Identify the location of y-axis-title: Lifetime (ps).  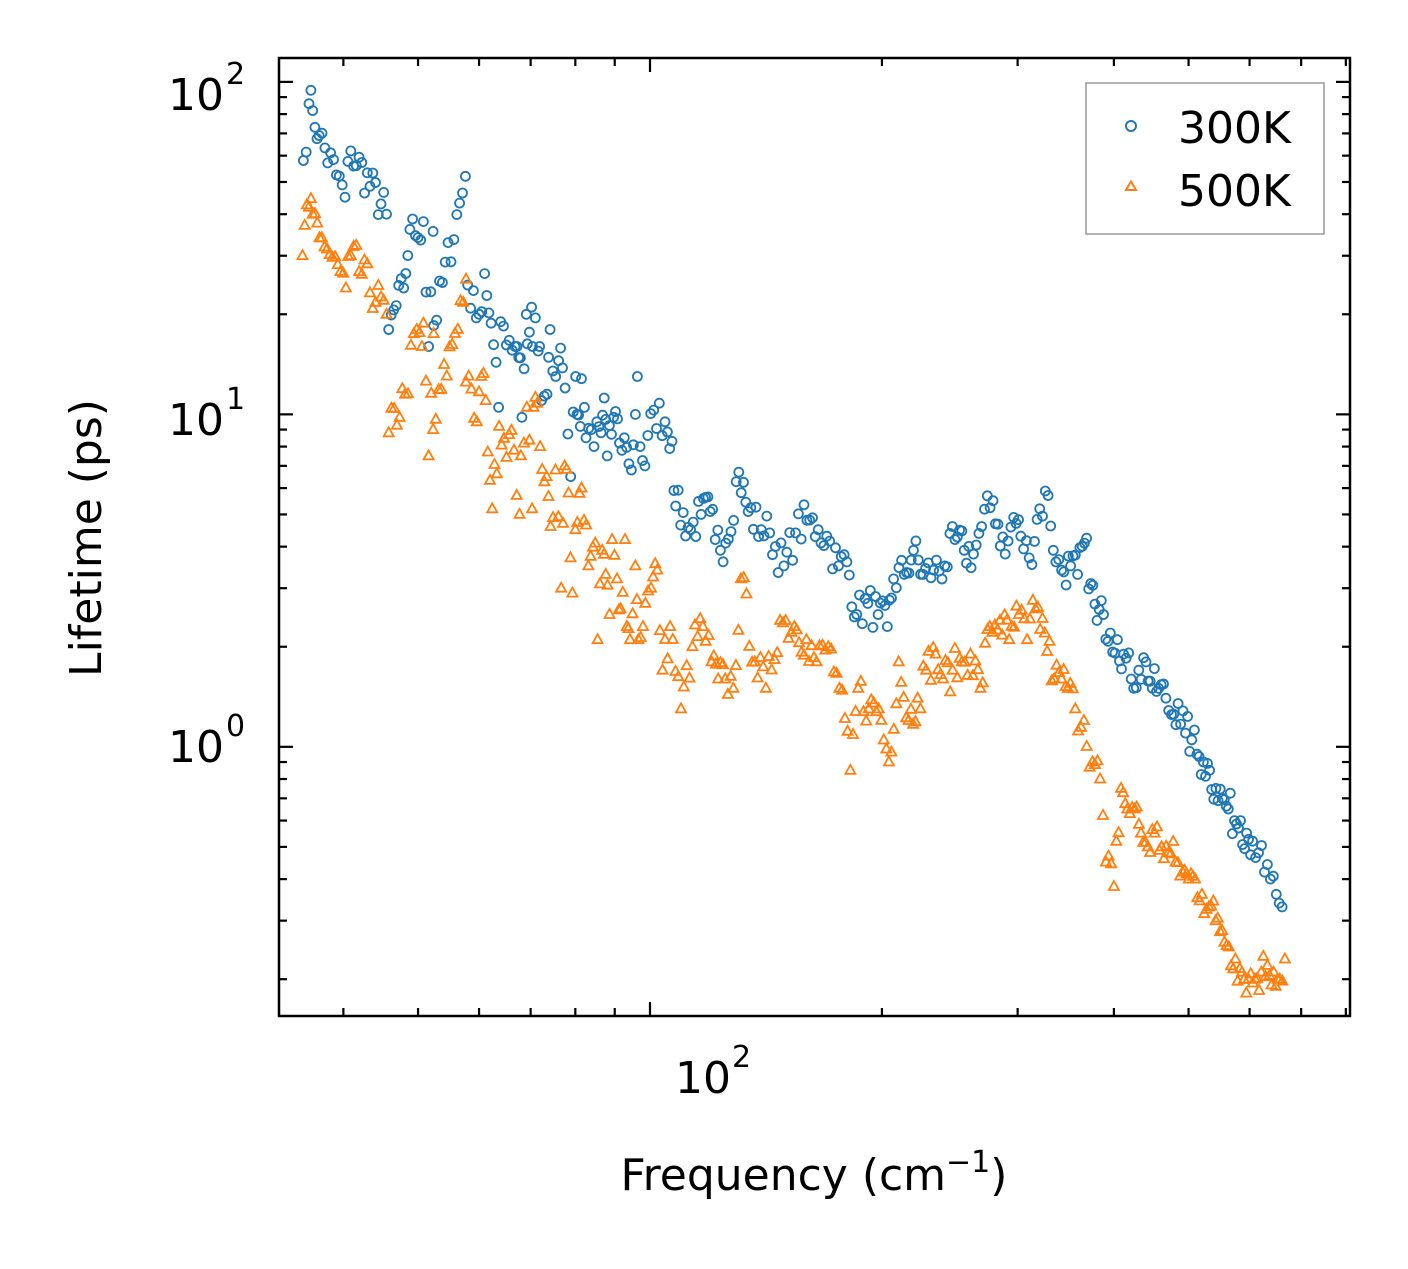
(86, 538).